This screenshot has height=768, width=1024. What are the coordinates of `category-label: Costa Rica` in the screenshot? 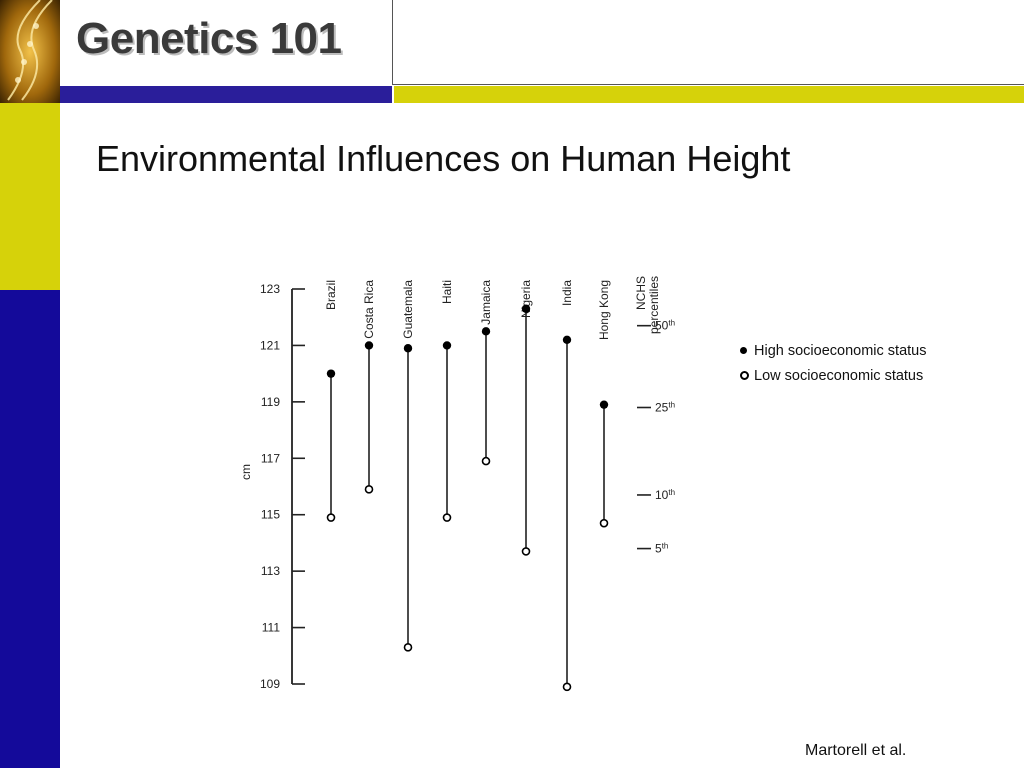 It's located at (369, 309).